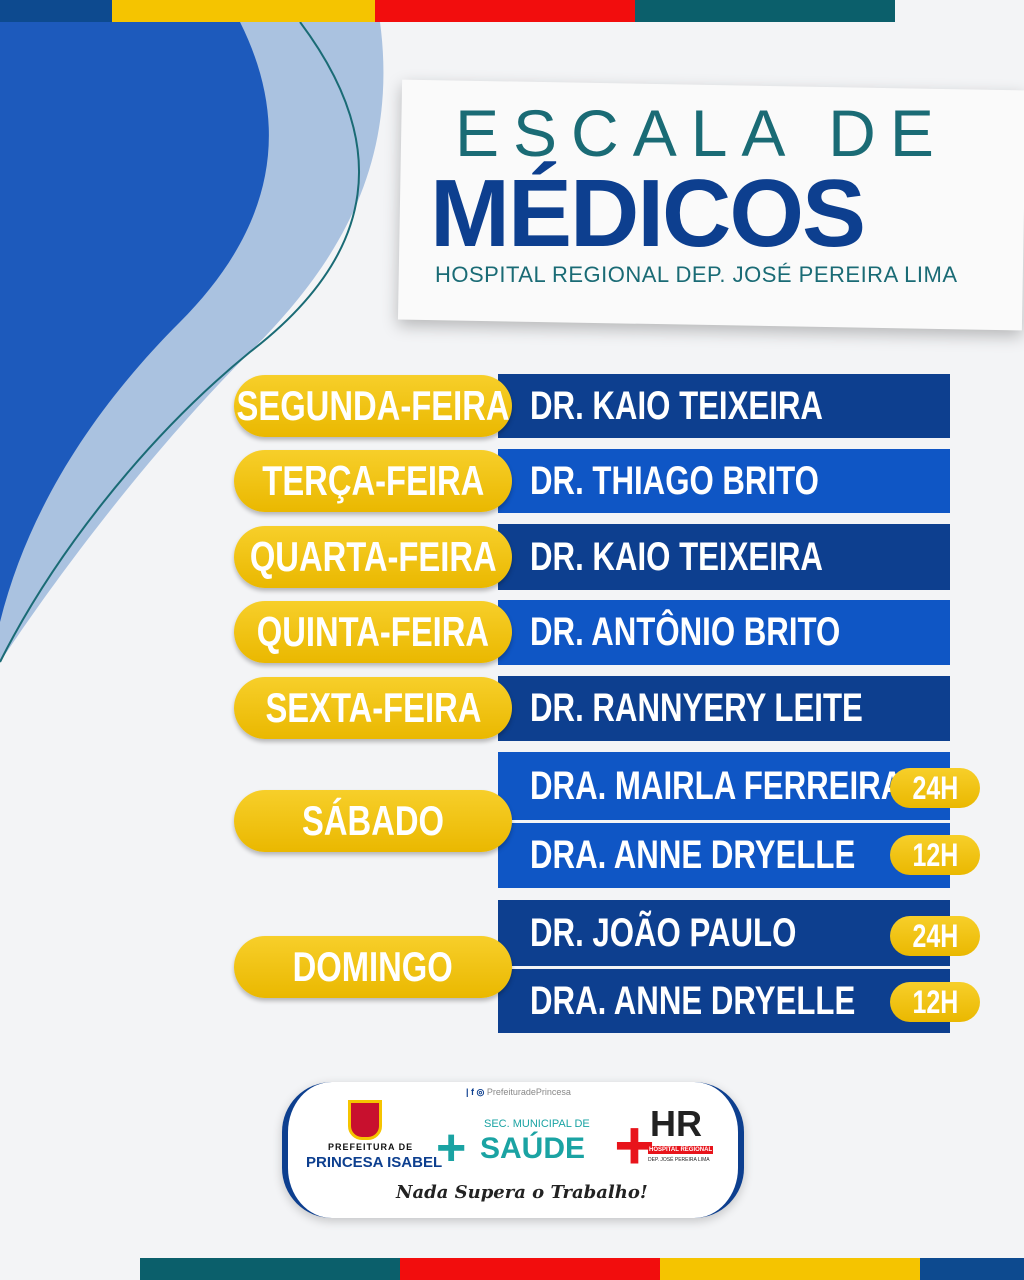 This screenshot has height=1280, width=1024. I want to click on secretaria-label: SEC. MUNICIPAL DE, so click(537, 1124).